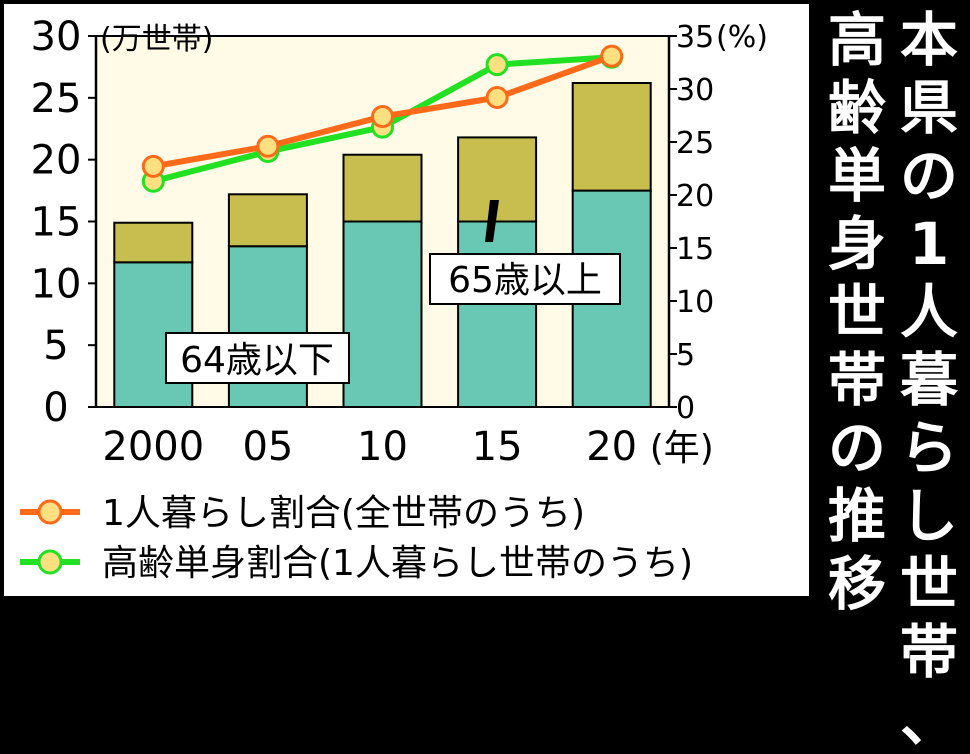 This screenshot has height=754, width=970. What do you see at coordinates (492, 221) in the screenshot?
I see `label-over65-pointer` at bounding box center [492, 221].